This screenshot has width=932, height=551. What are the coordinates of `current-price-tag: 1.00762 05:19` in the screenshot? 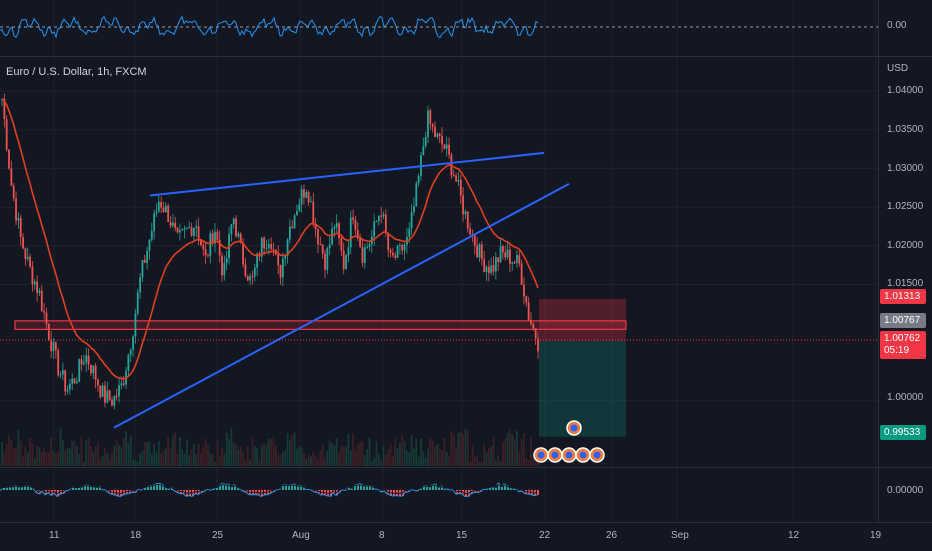 It's located at (903, 345).